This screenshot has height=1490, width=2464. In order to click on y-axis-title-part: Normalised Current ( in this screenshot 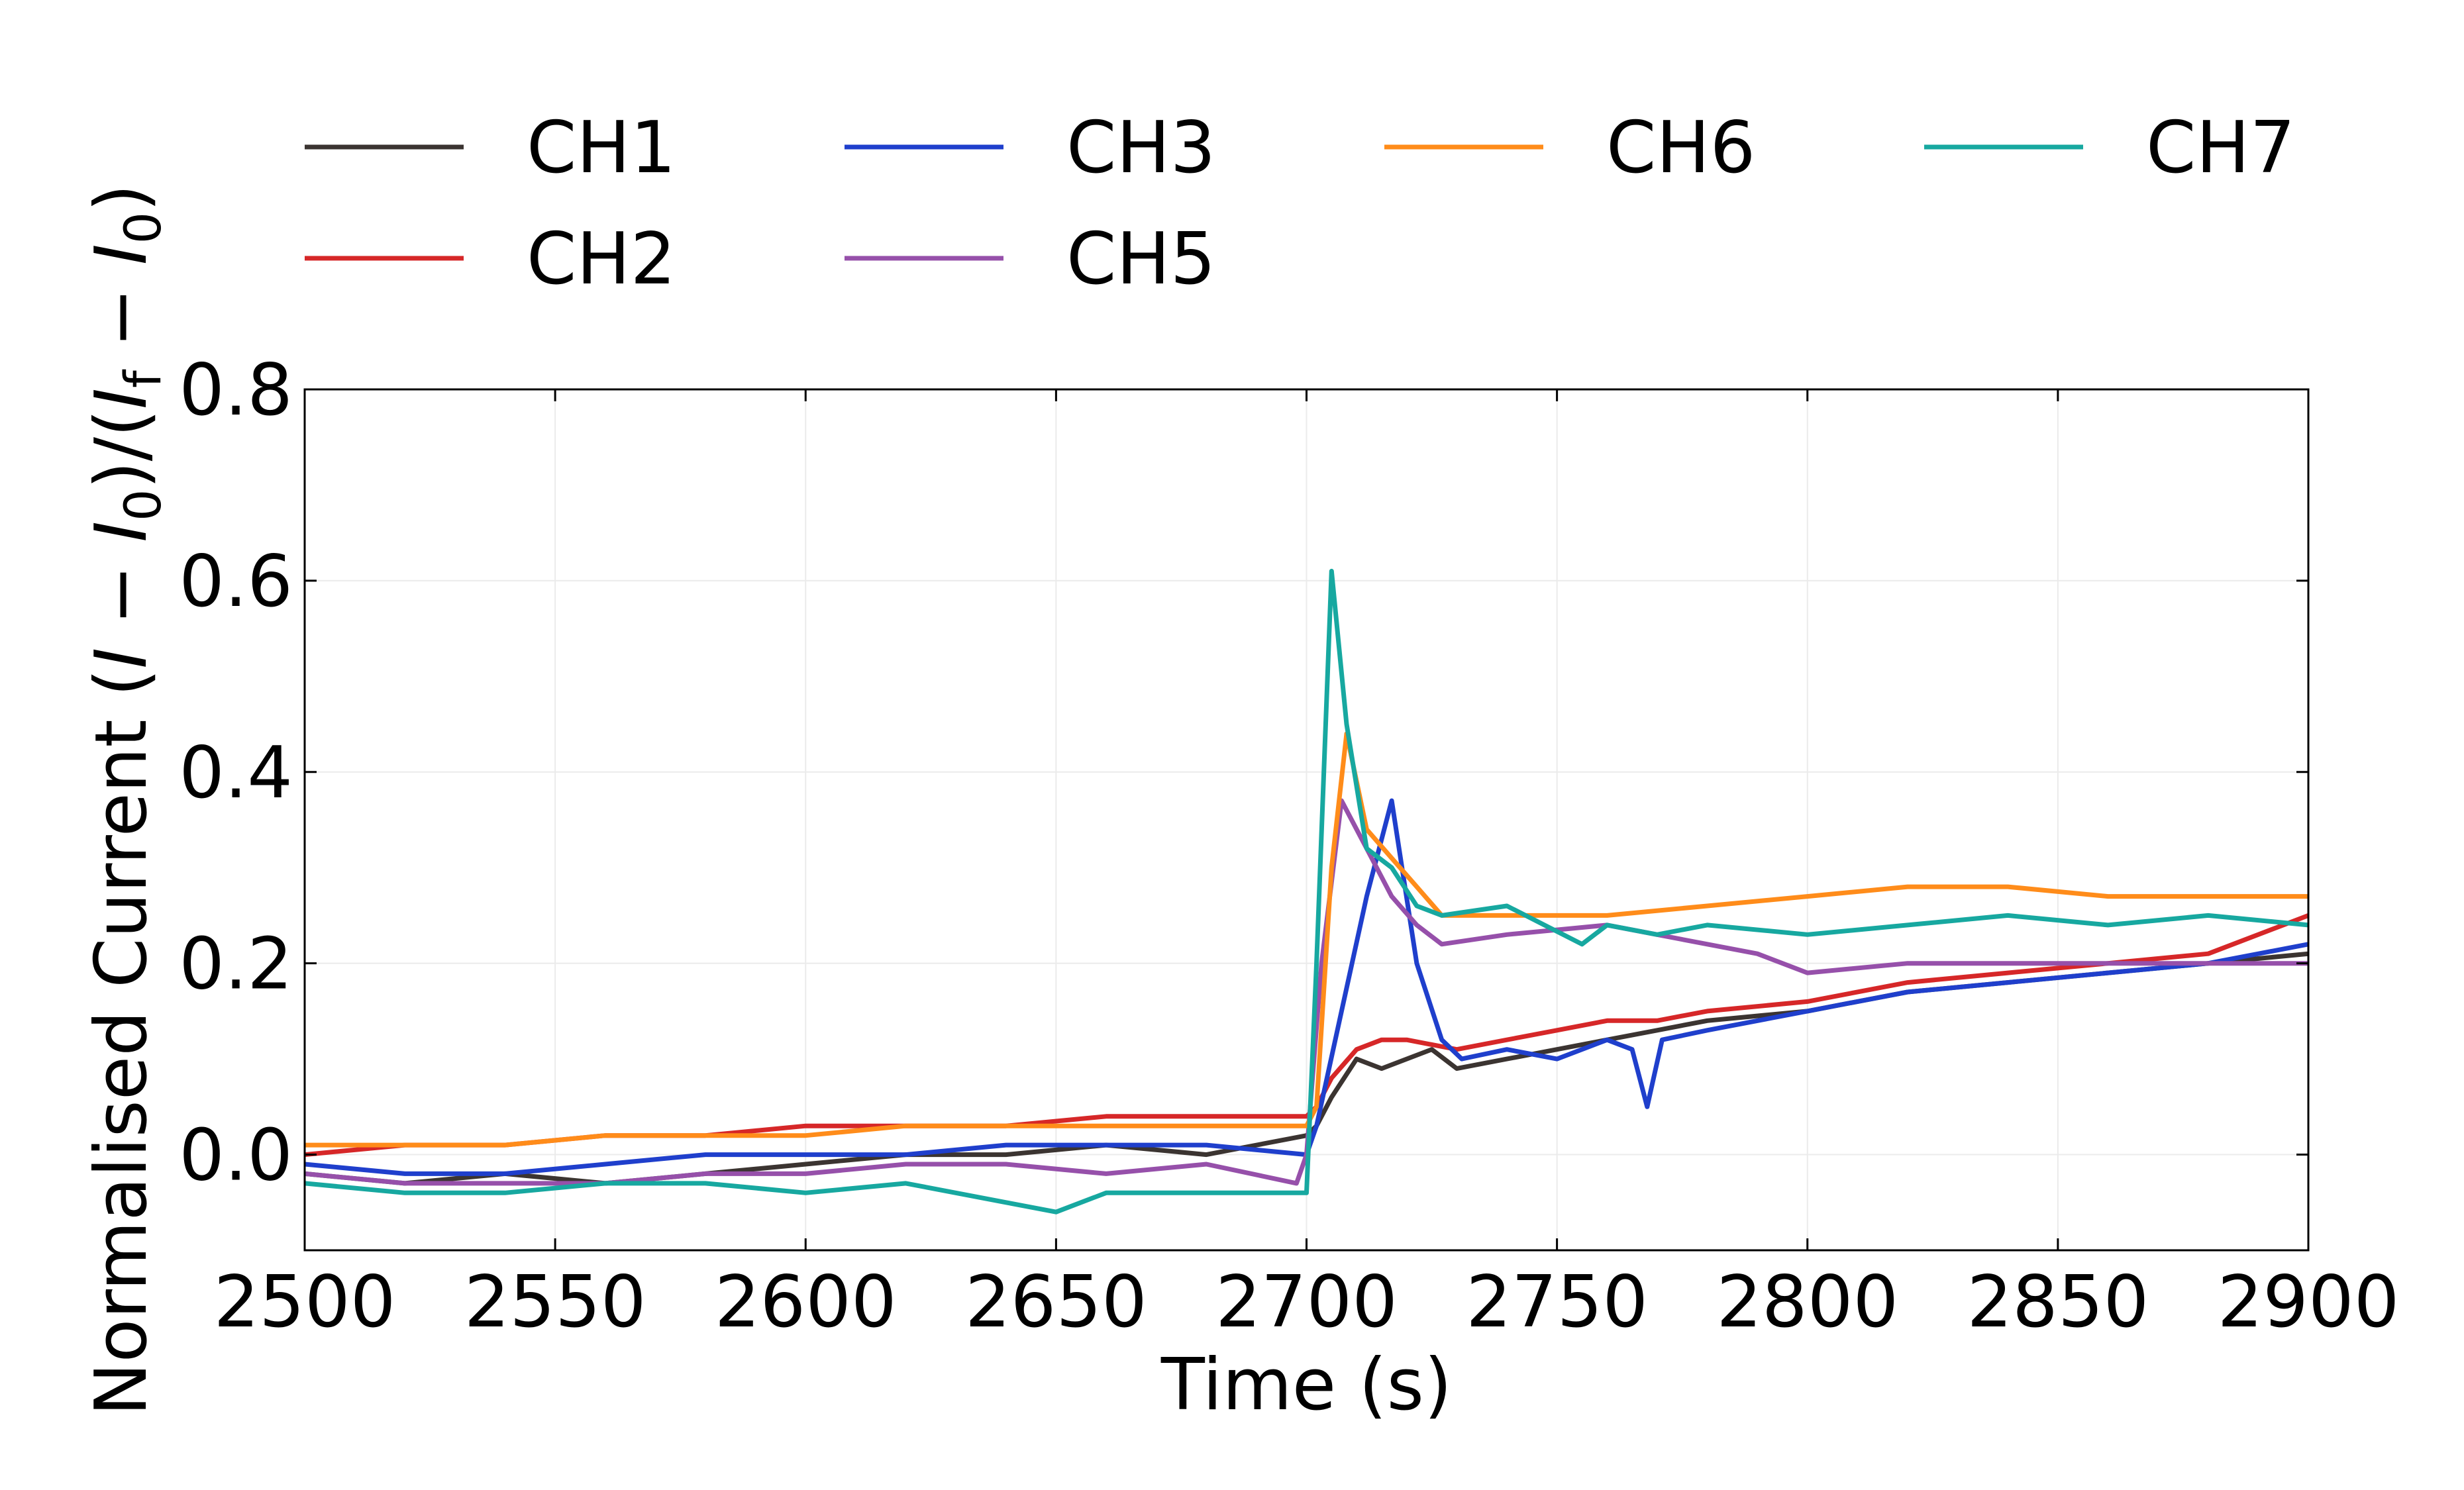, I will do `click(121, 1042)`.